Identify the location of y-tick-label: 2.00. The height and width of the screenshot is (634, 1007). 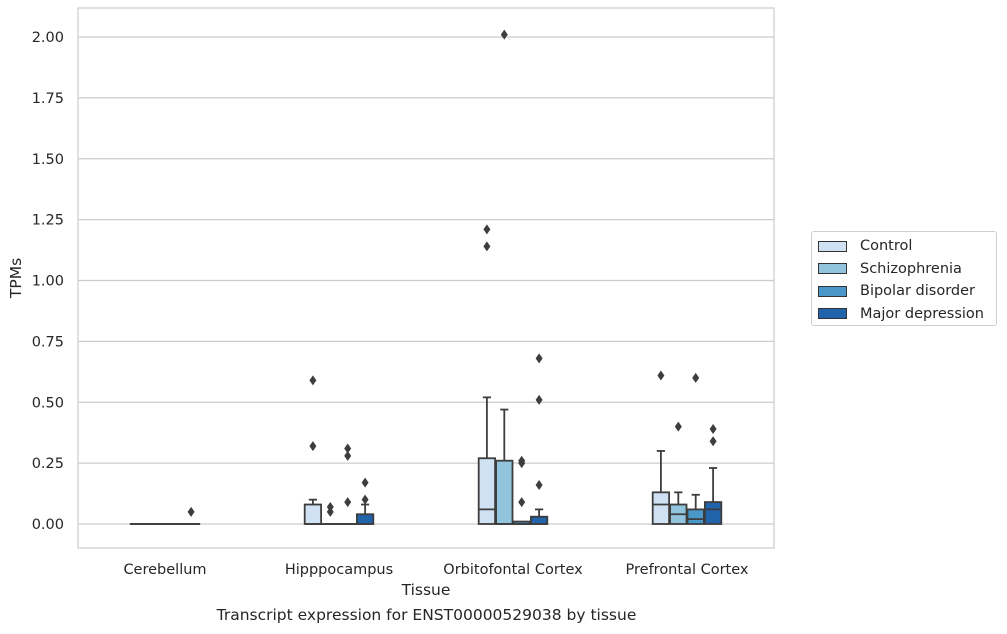
(48, 38).